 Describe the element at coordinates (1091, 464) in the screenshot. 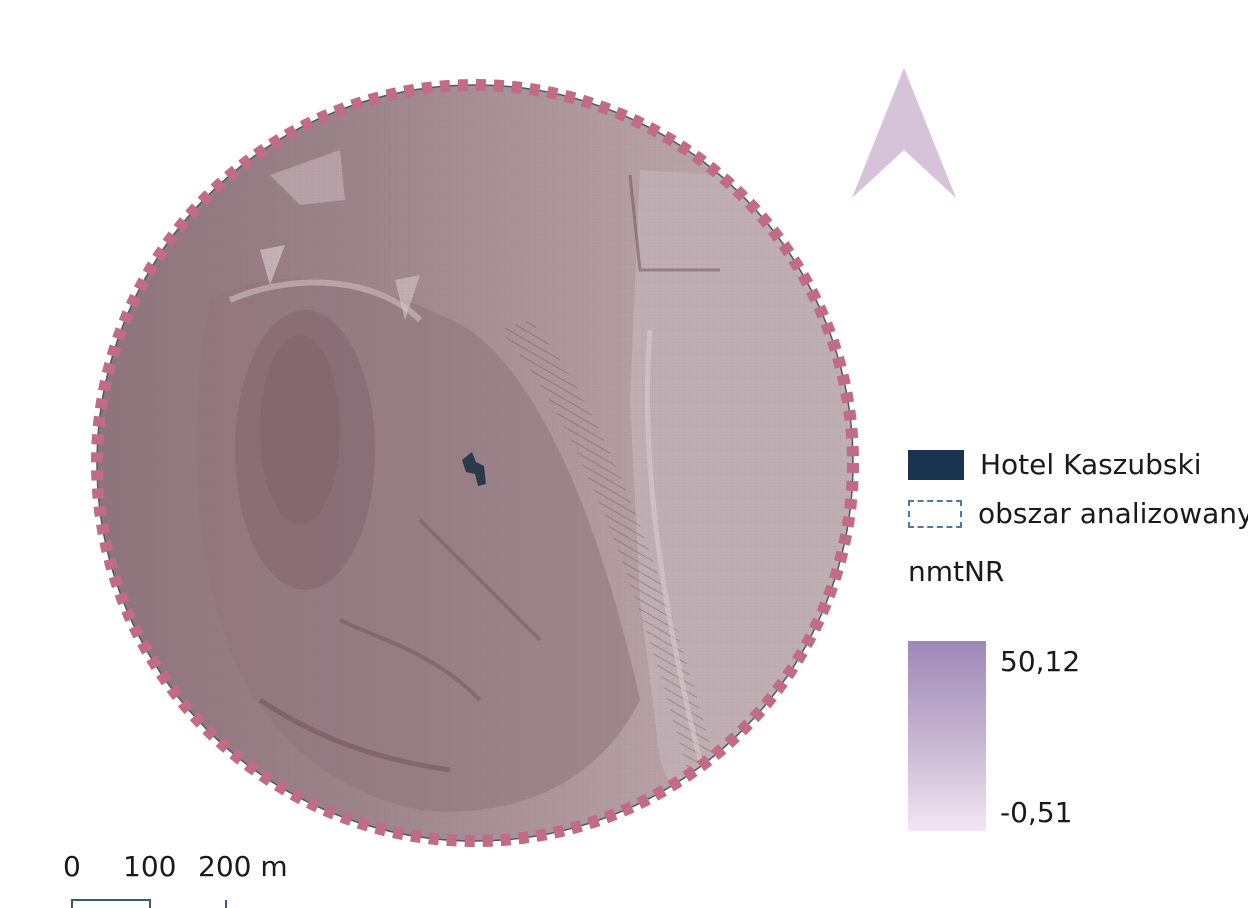

I see `legend-label-hotel: Hotel Kaszubski` at that location.